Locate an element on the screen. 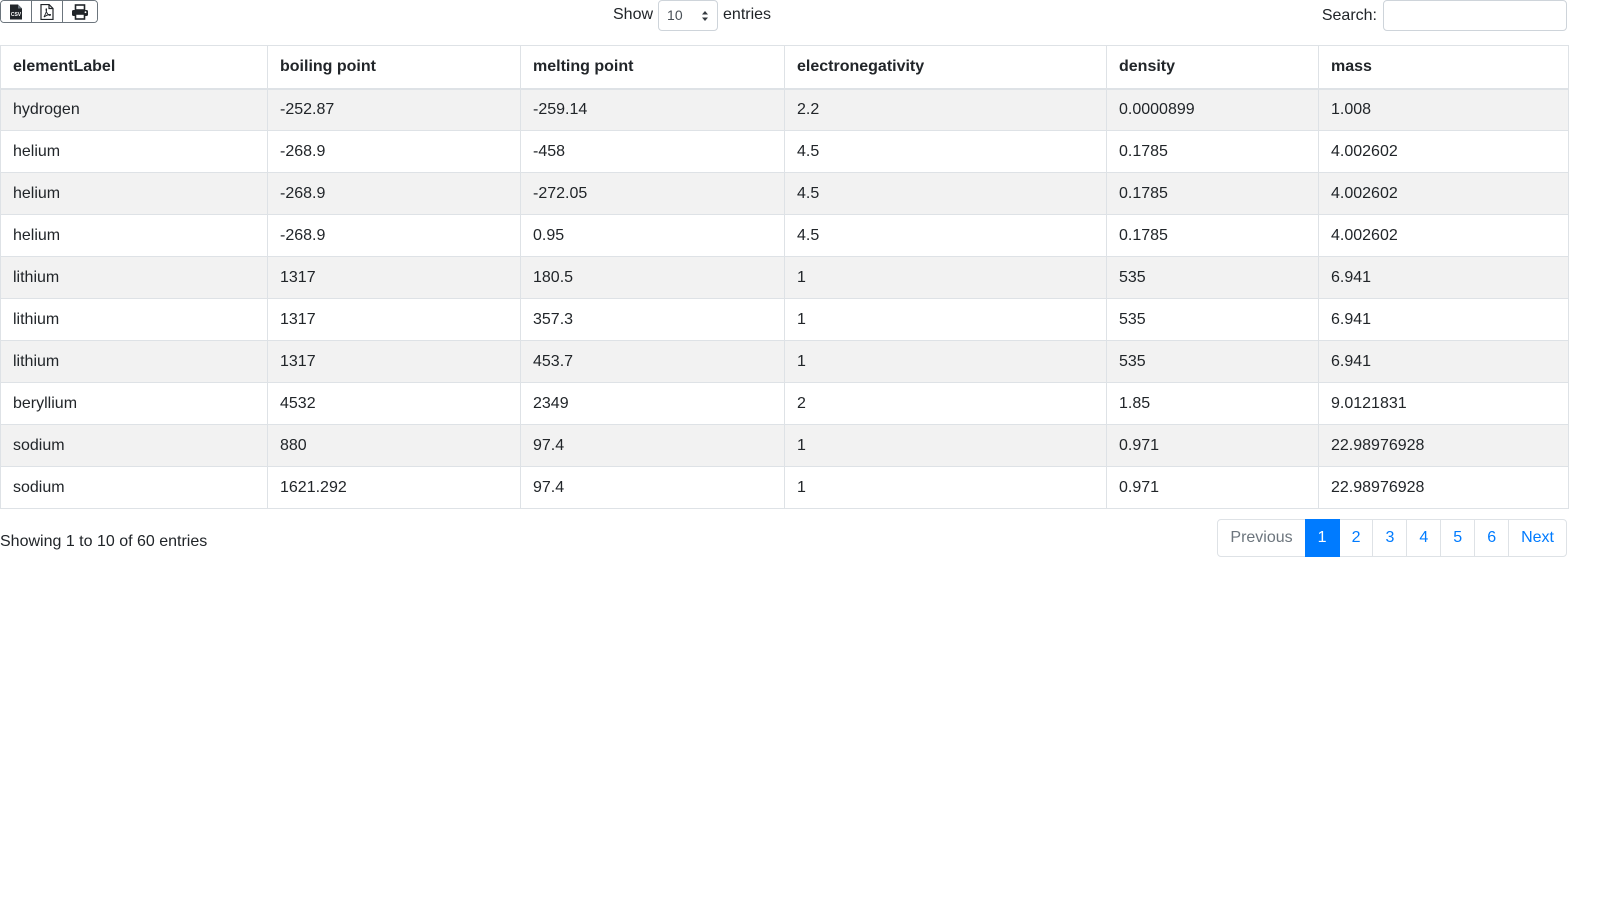 This screenshot has width=1600, height=900. table-row: helium -268.9 -458 4.5 0.1785 4.002602 is located at coordinates (784, 151).